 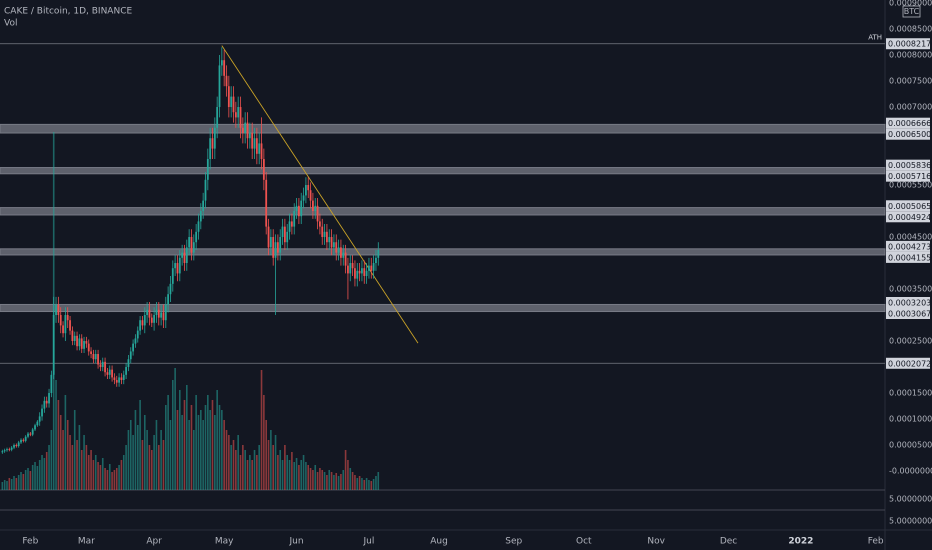 What do you see at coordinates (443, 211) in the screenshot?
I see `zone` at bounding box center [443, 211].